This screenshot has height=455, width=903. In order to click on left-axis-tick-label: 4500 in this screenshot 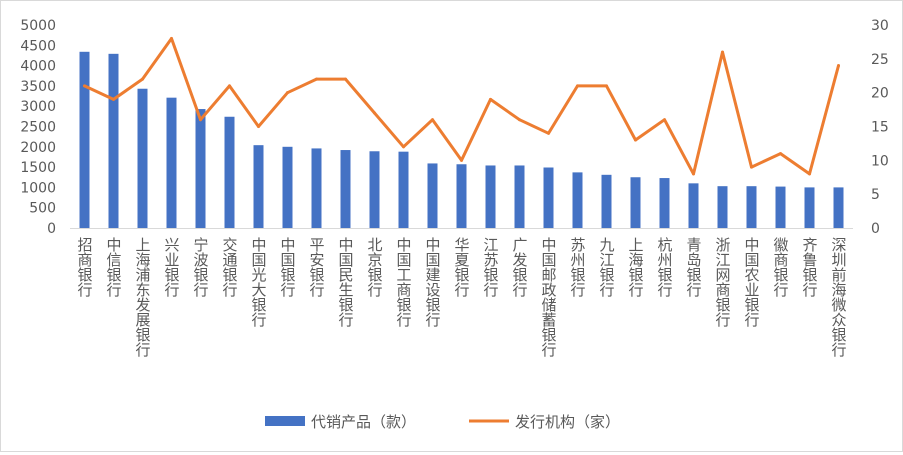, I will do `click(38, 46)`.